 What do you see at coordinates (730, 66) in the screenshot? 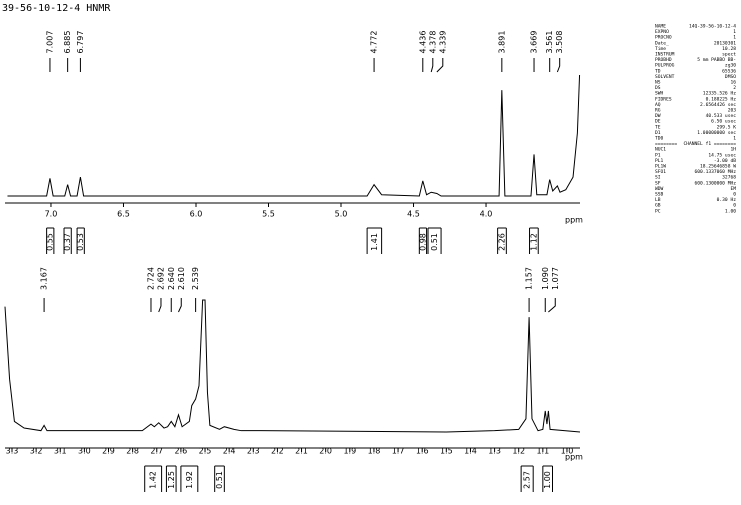
I see `param-value: zg30` at bounding box center [730, 66].